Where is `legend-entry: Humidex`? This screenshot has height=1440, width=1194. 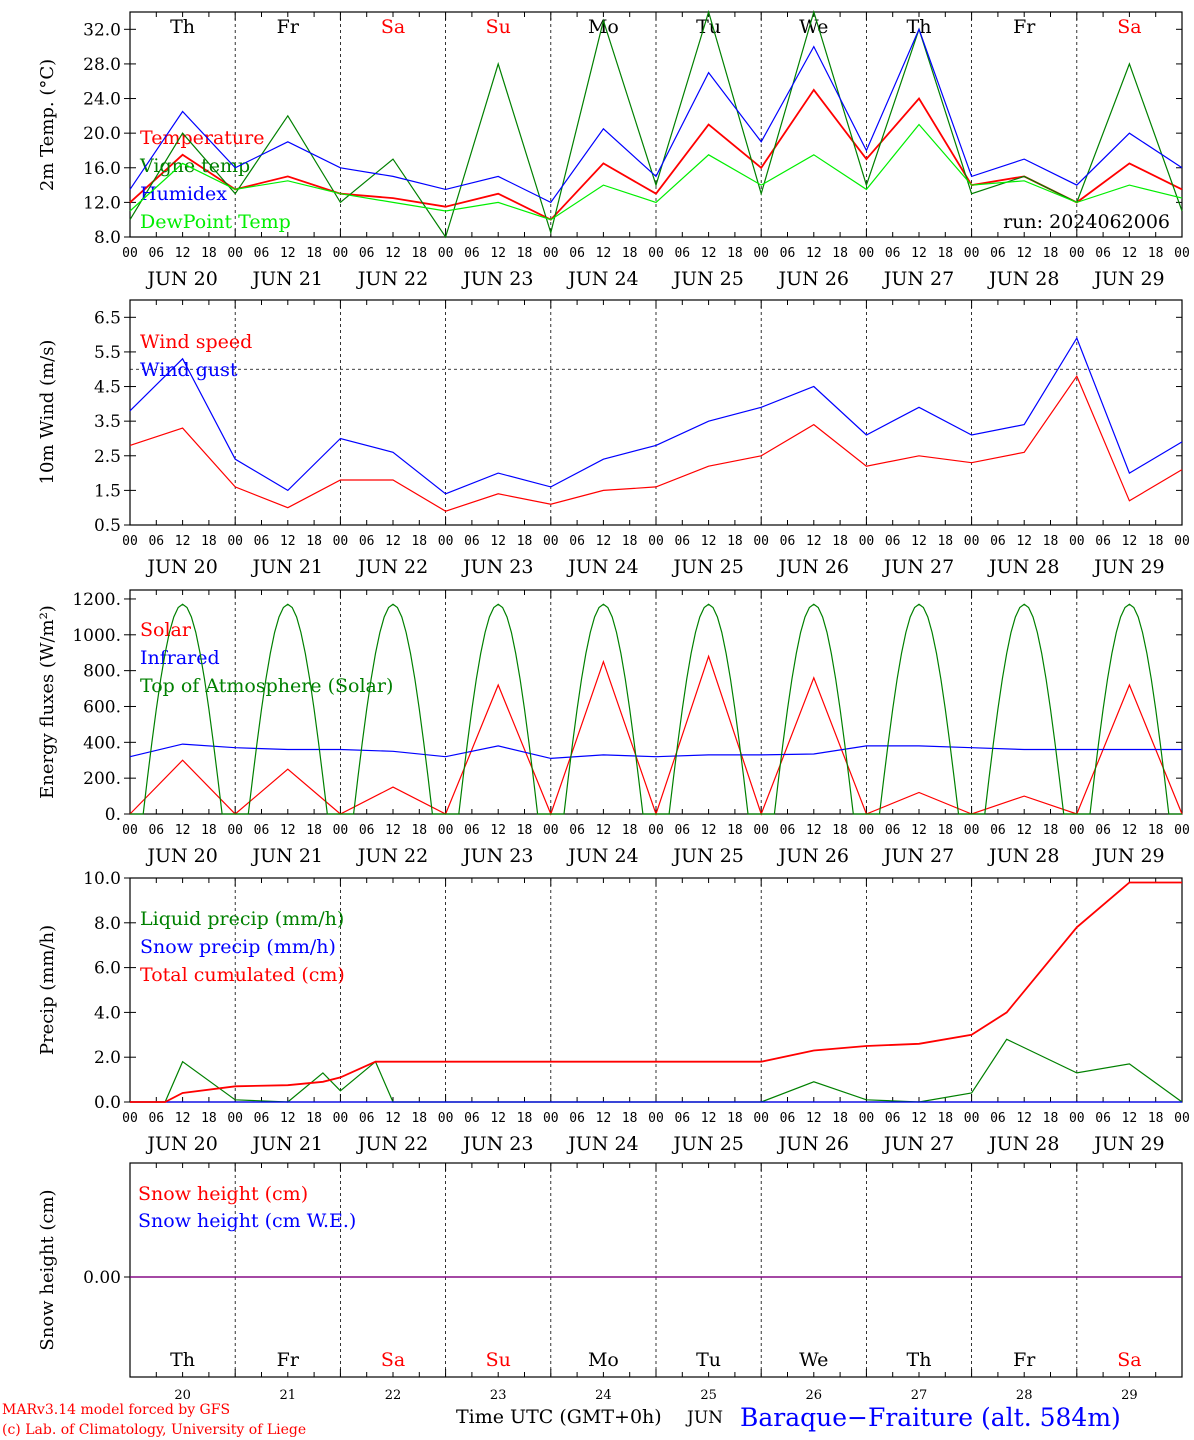
legend-entry: Humidex is located at coordinates (183, 194).